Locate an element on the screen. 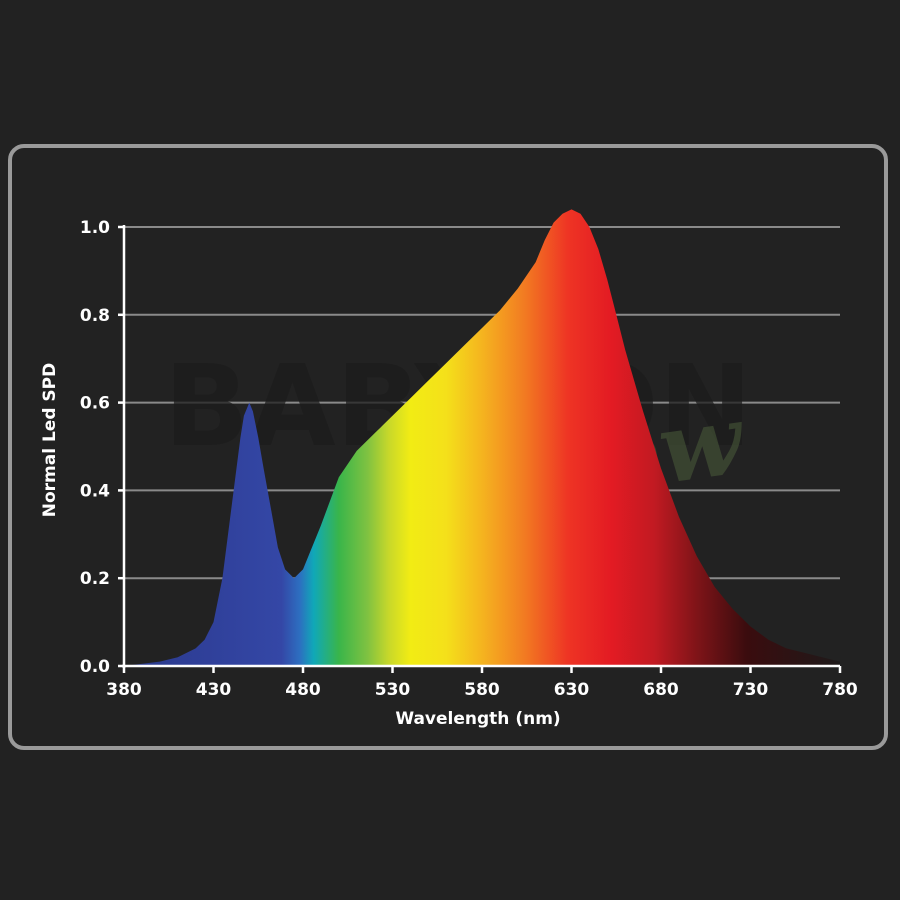  y-tick-label-1: 0.2 is located at coordinates (95, 579).